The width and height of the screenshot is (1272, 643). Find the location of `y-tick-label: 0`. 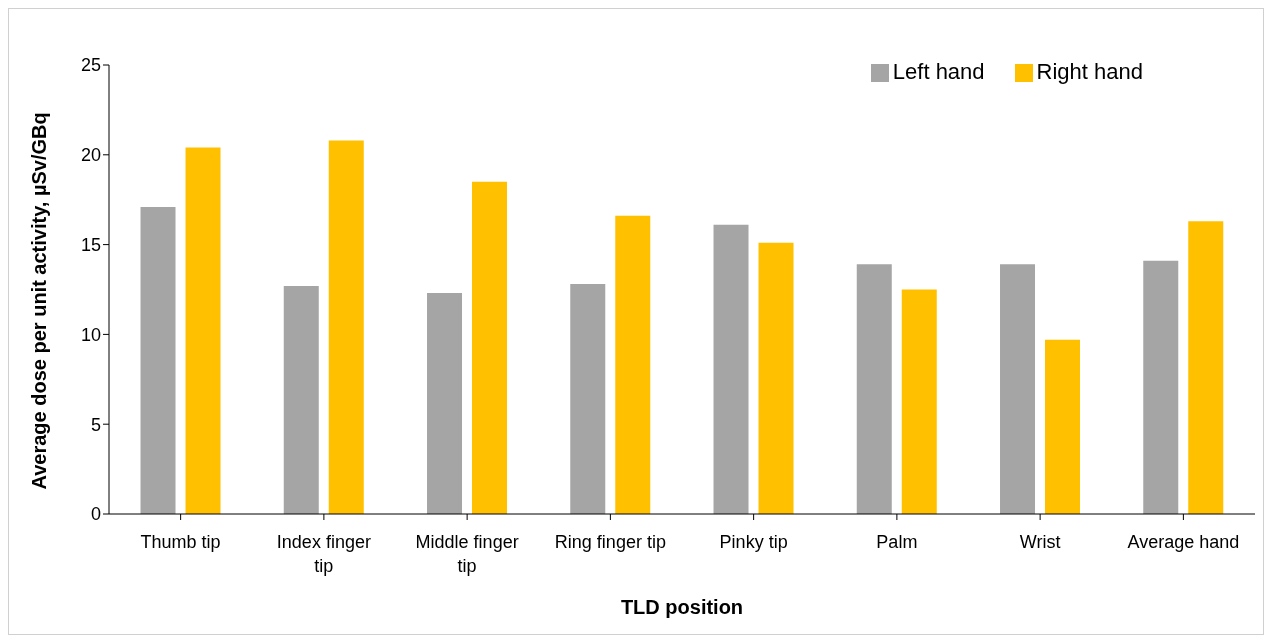

y-tick-label: 0 is located at coordinates (95, 514).